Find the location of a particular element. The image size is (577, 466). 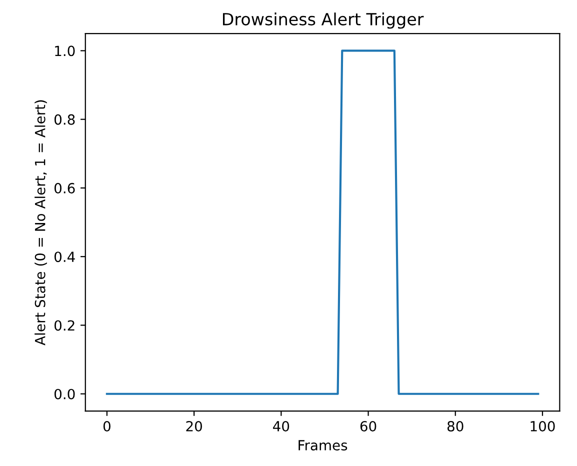

y-tick-label: 0.2 is located at coordinates (64, 325).